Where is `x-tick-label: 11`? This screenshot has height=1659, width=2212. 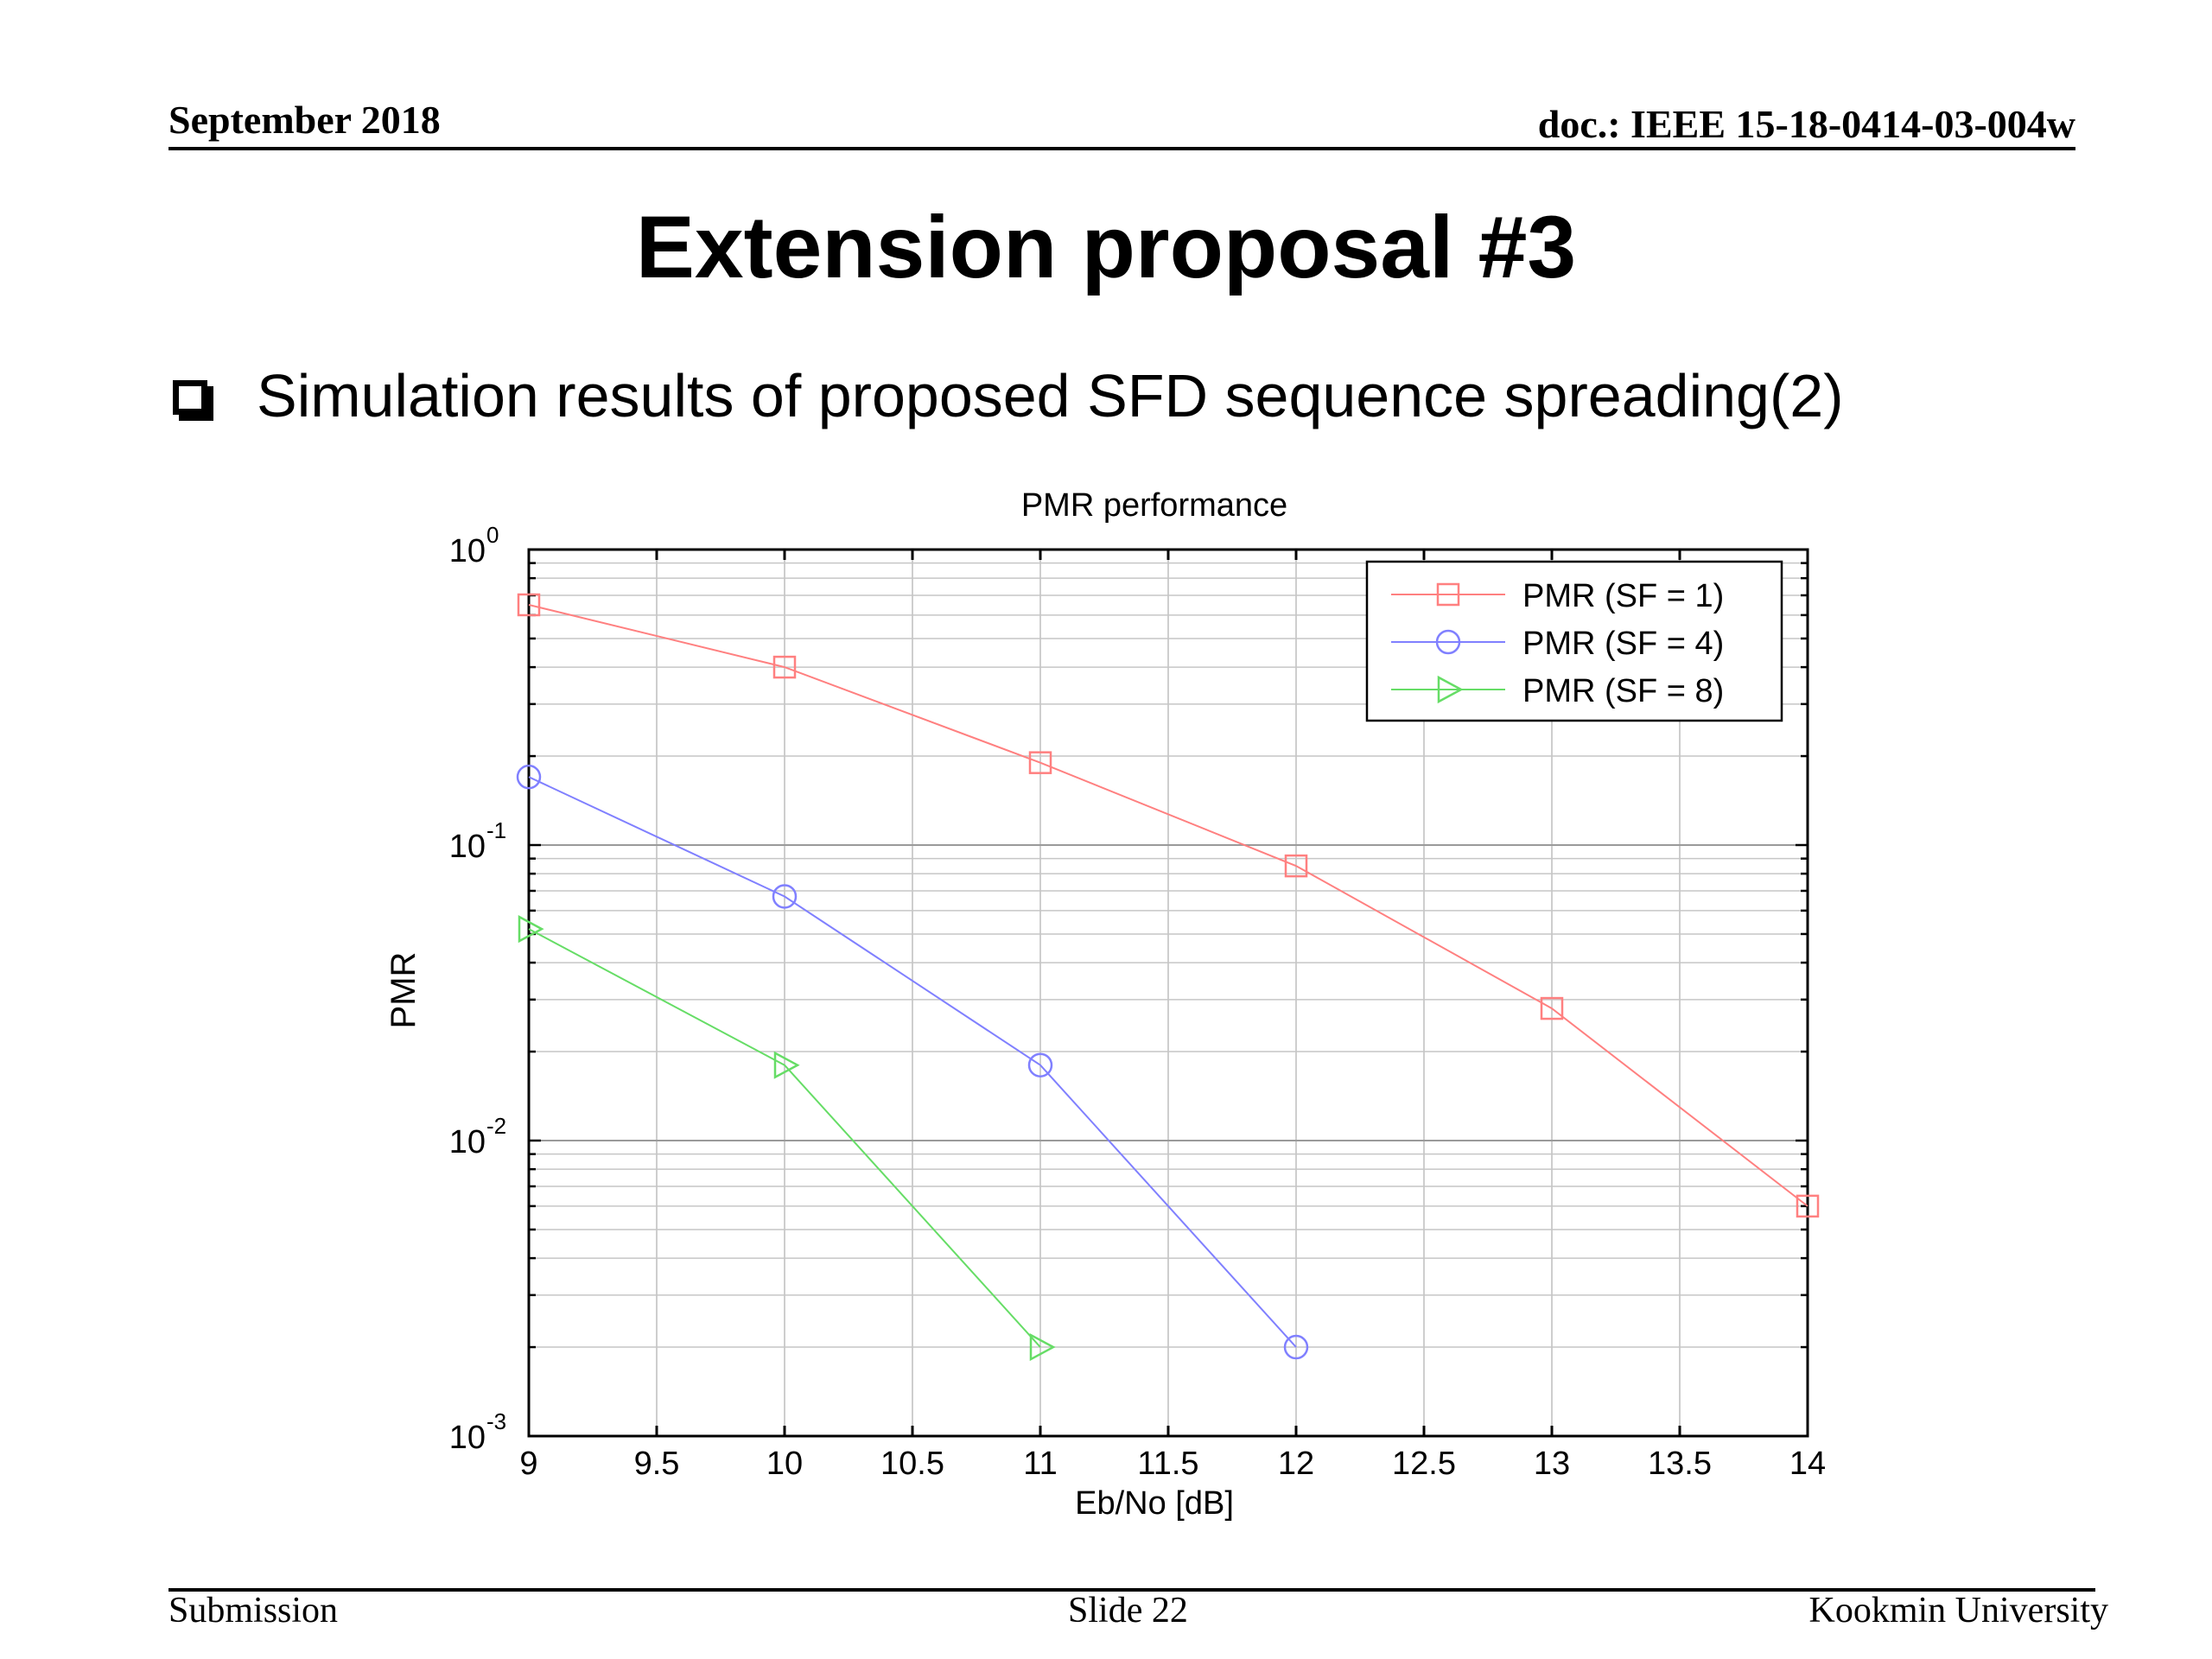
x-tick-label: 11 is located at coordinates (1040, 1464).